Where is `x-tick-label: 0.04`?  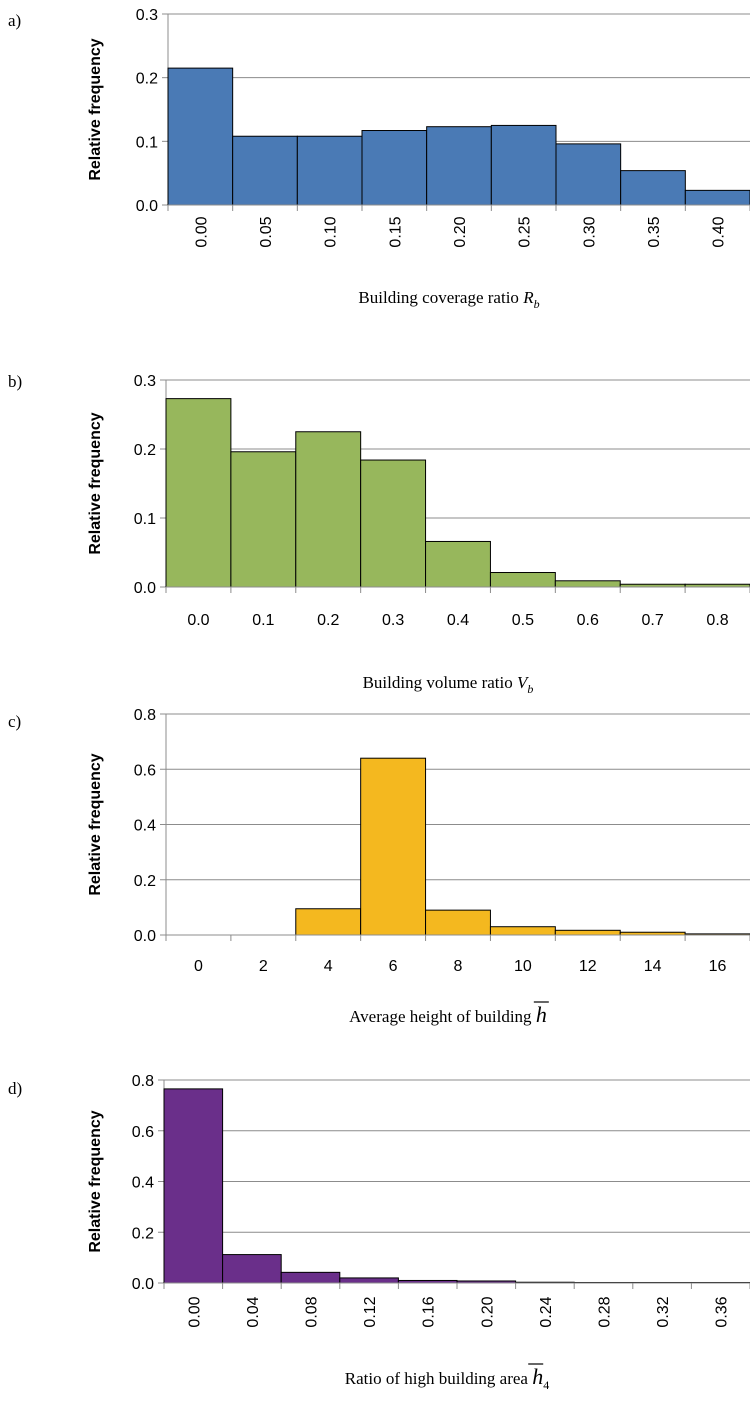
x-tick-label: 0.04 is located at coordinates (253, 1311).